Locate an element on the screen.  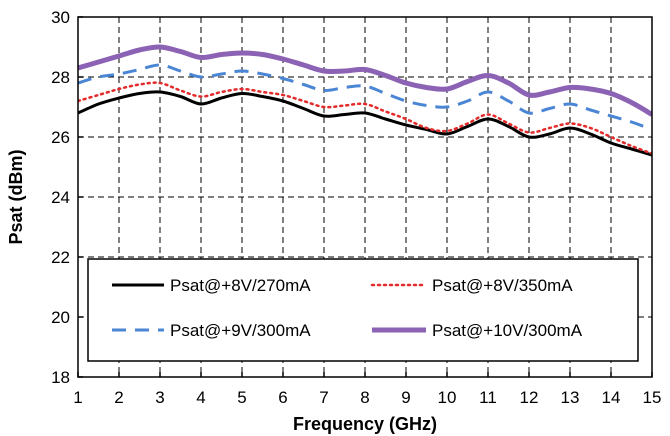
y-tick-label: 30 is located at coordinates (60, 17).